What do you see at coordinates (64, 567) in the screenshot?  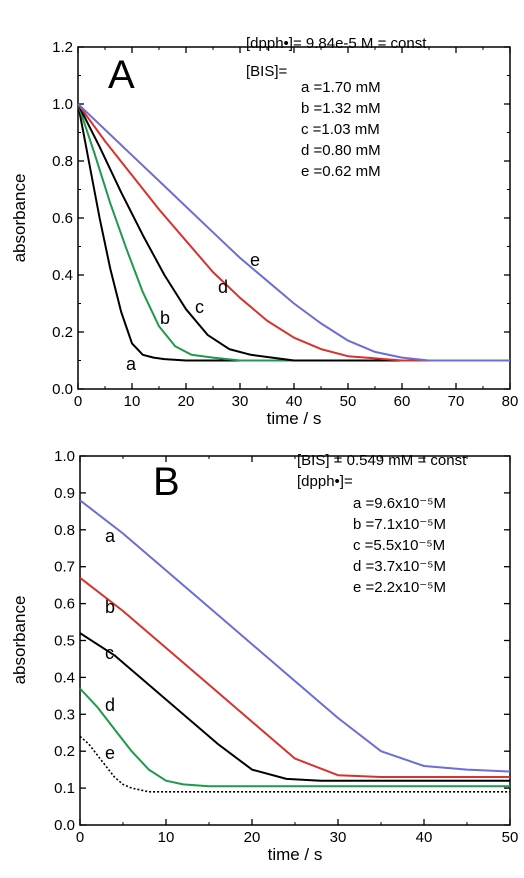 I see `y-tick-label: 0.7` at bounding box center [64, 567].